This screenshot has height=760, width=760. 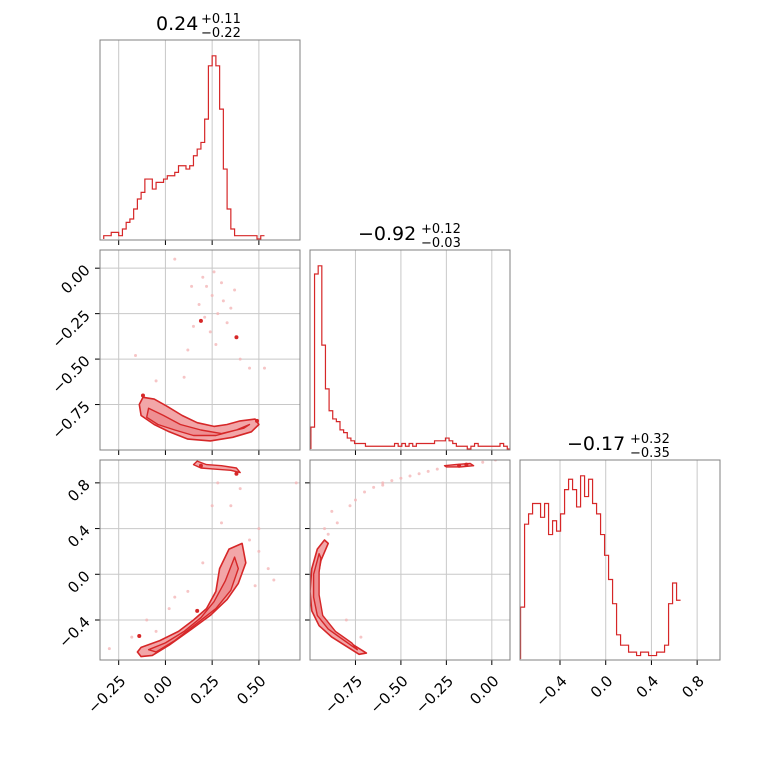 I want to click on ytick-label-p1-2: −0.25, so click(x=70, y=329).